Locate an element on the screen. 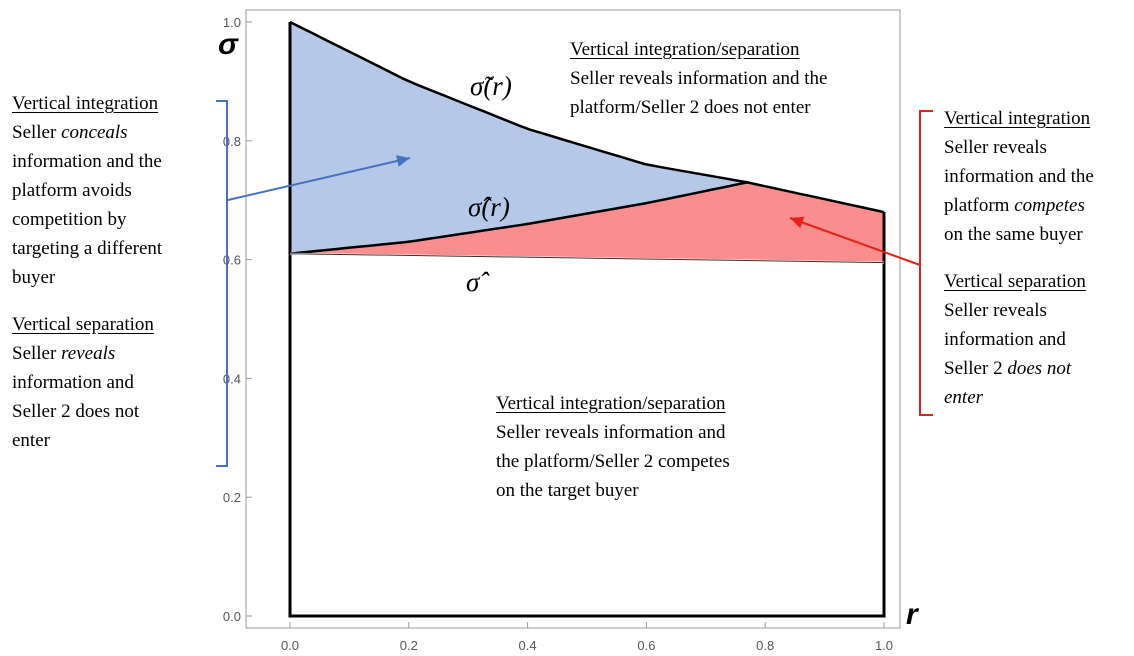  annotation-bottom-line: Seller reveals information and is located at coordinates (611, 432).